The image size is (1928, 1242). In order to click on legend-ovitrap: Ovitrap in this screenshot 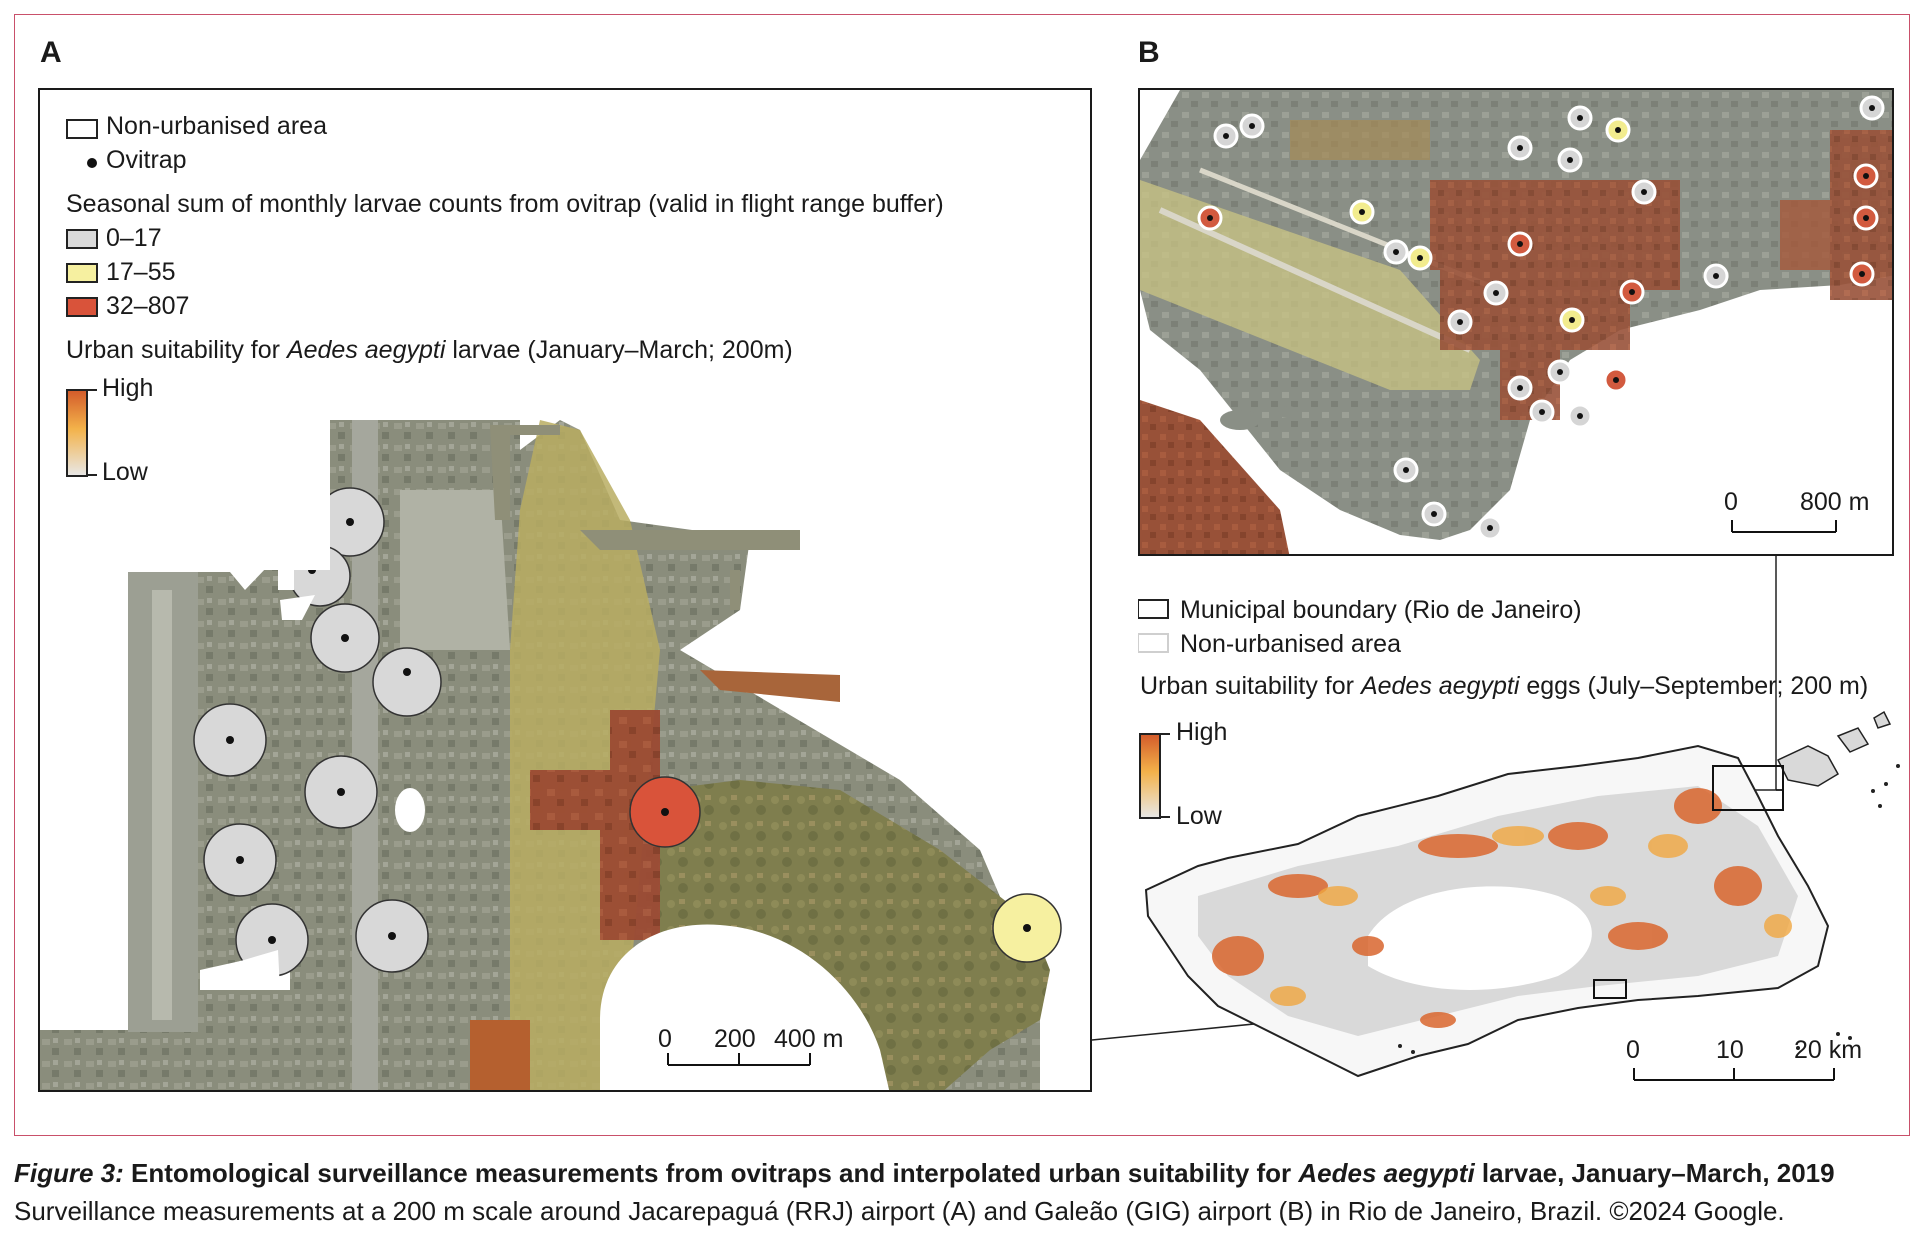, I will do `click(146, 160)`.